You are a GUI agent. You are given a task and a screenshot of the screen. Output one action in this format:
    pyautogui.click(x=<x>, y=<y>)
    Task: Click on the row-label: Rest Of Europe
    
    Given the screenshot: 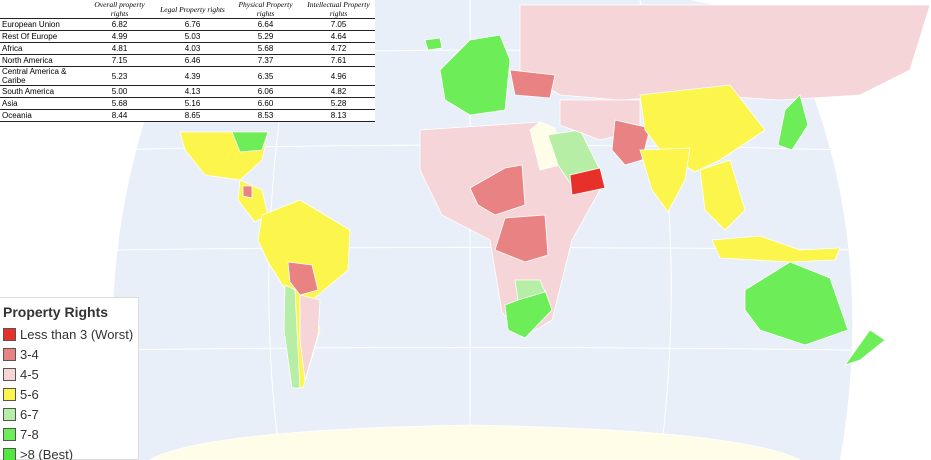 What is the action you would take?
    pyautogui.click(x=41, y=36)
    